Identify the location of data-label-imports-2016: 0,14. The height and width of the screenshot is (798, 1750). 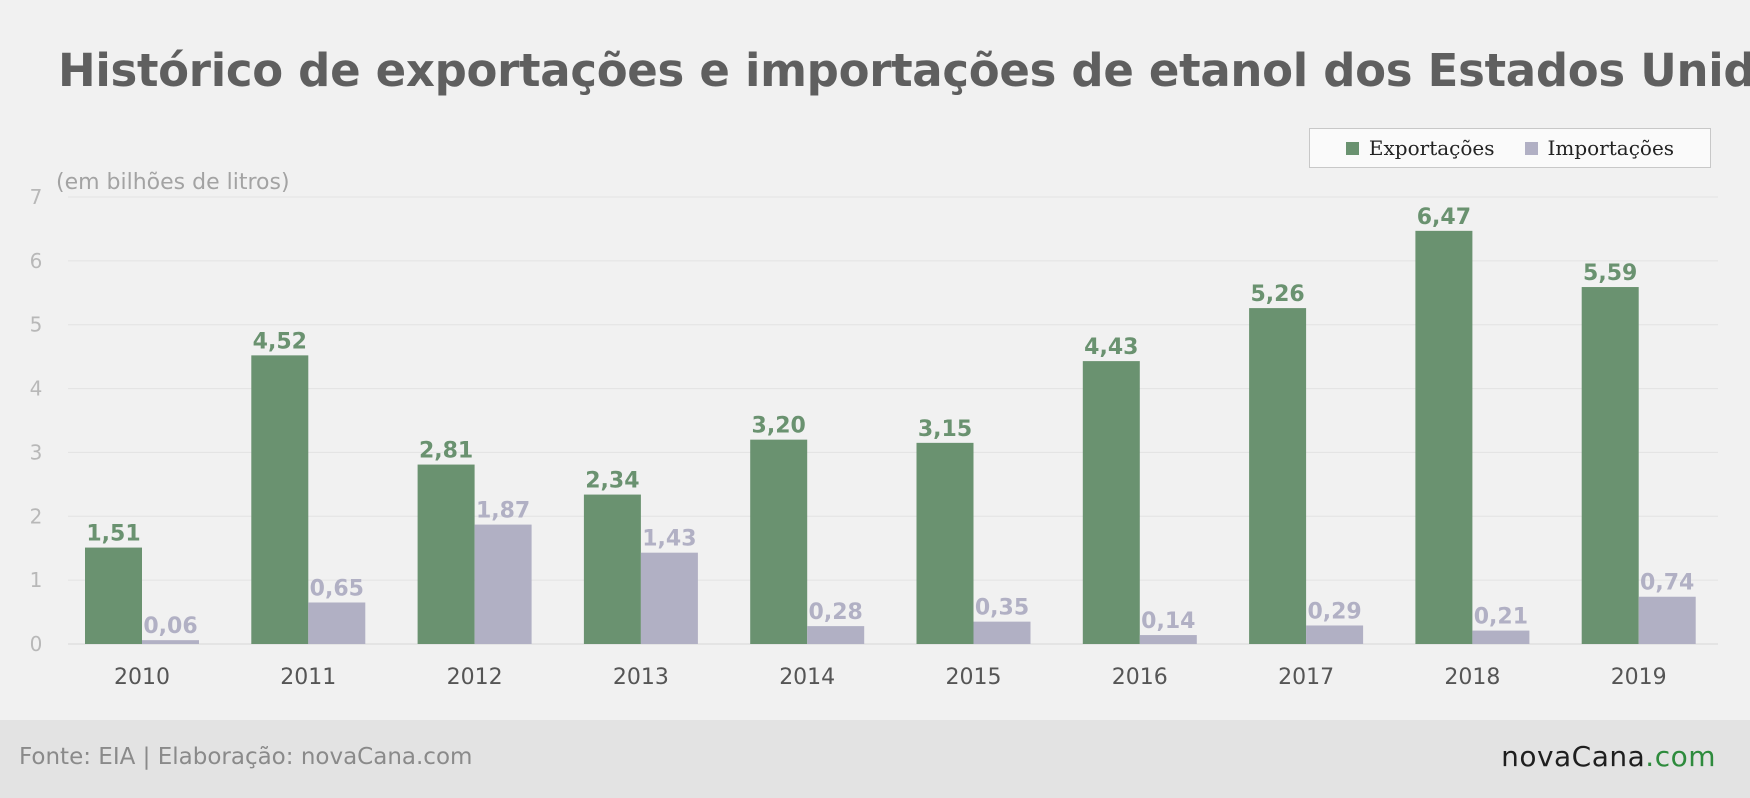
(1168, 621).